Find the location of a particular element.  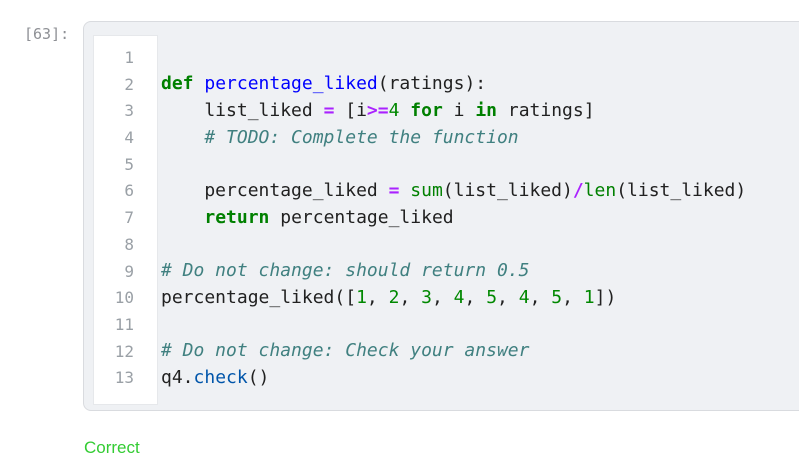

line-number: 10 is located at coordinates (124, 298).